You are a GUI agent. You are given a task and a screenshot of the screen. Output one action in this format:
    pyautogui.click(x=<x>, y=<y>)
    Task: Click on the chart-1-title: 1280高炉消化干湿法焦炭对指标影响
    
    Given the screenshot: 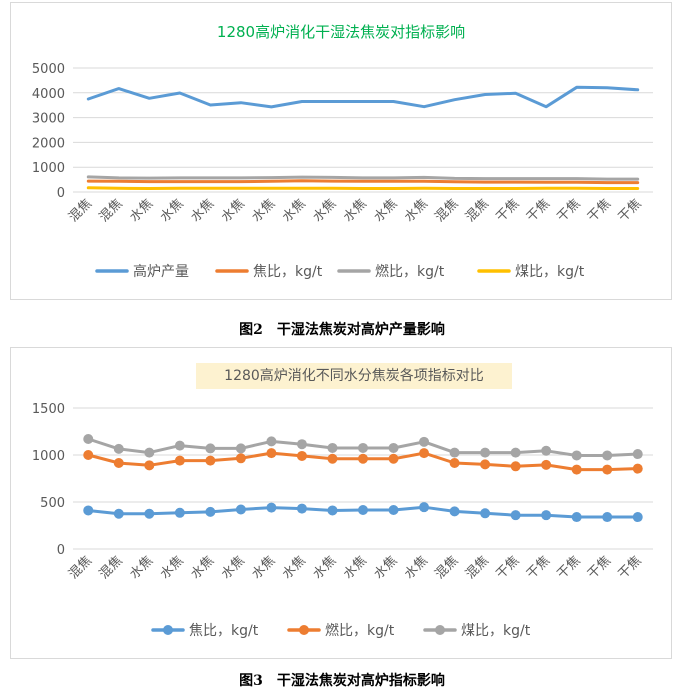 What is the action you would take?
    pyautogui.click(x=341, y=32)
    